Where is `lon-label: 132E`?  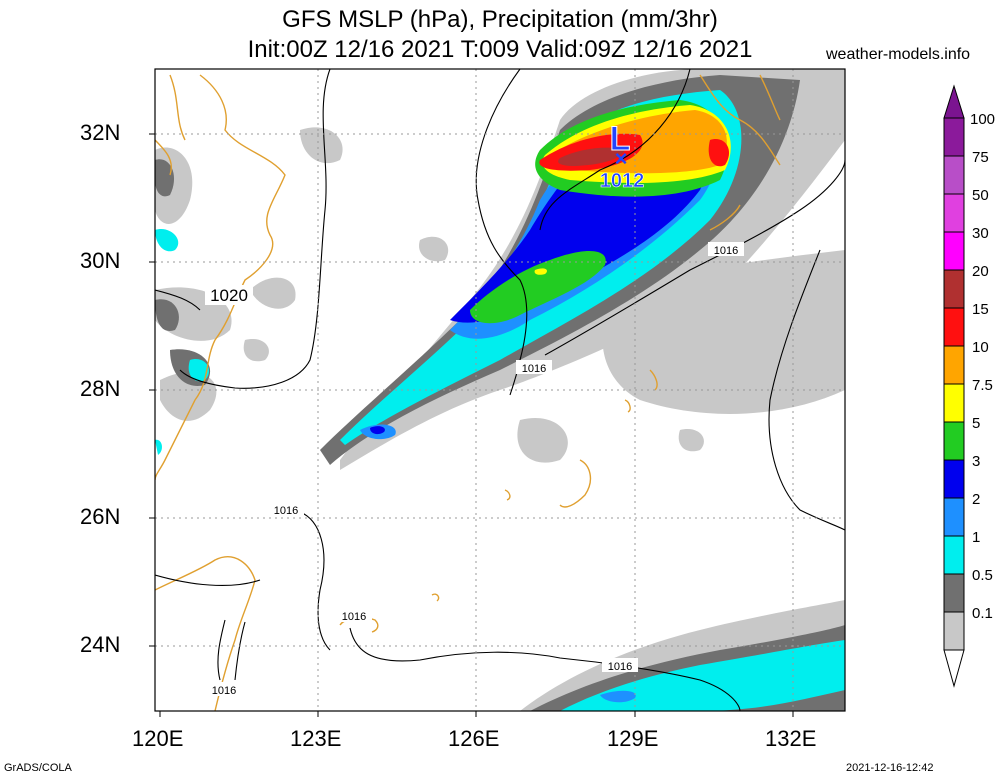
lon-label: 132E is located at coordinates (791, 738).